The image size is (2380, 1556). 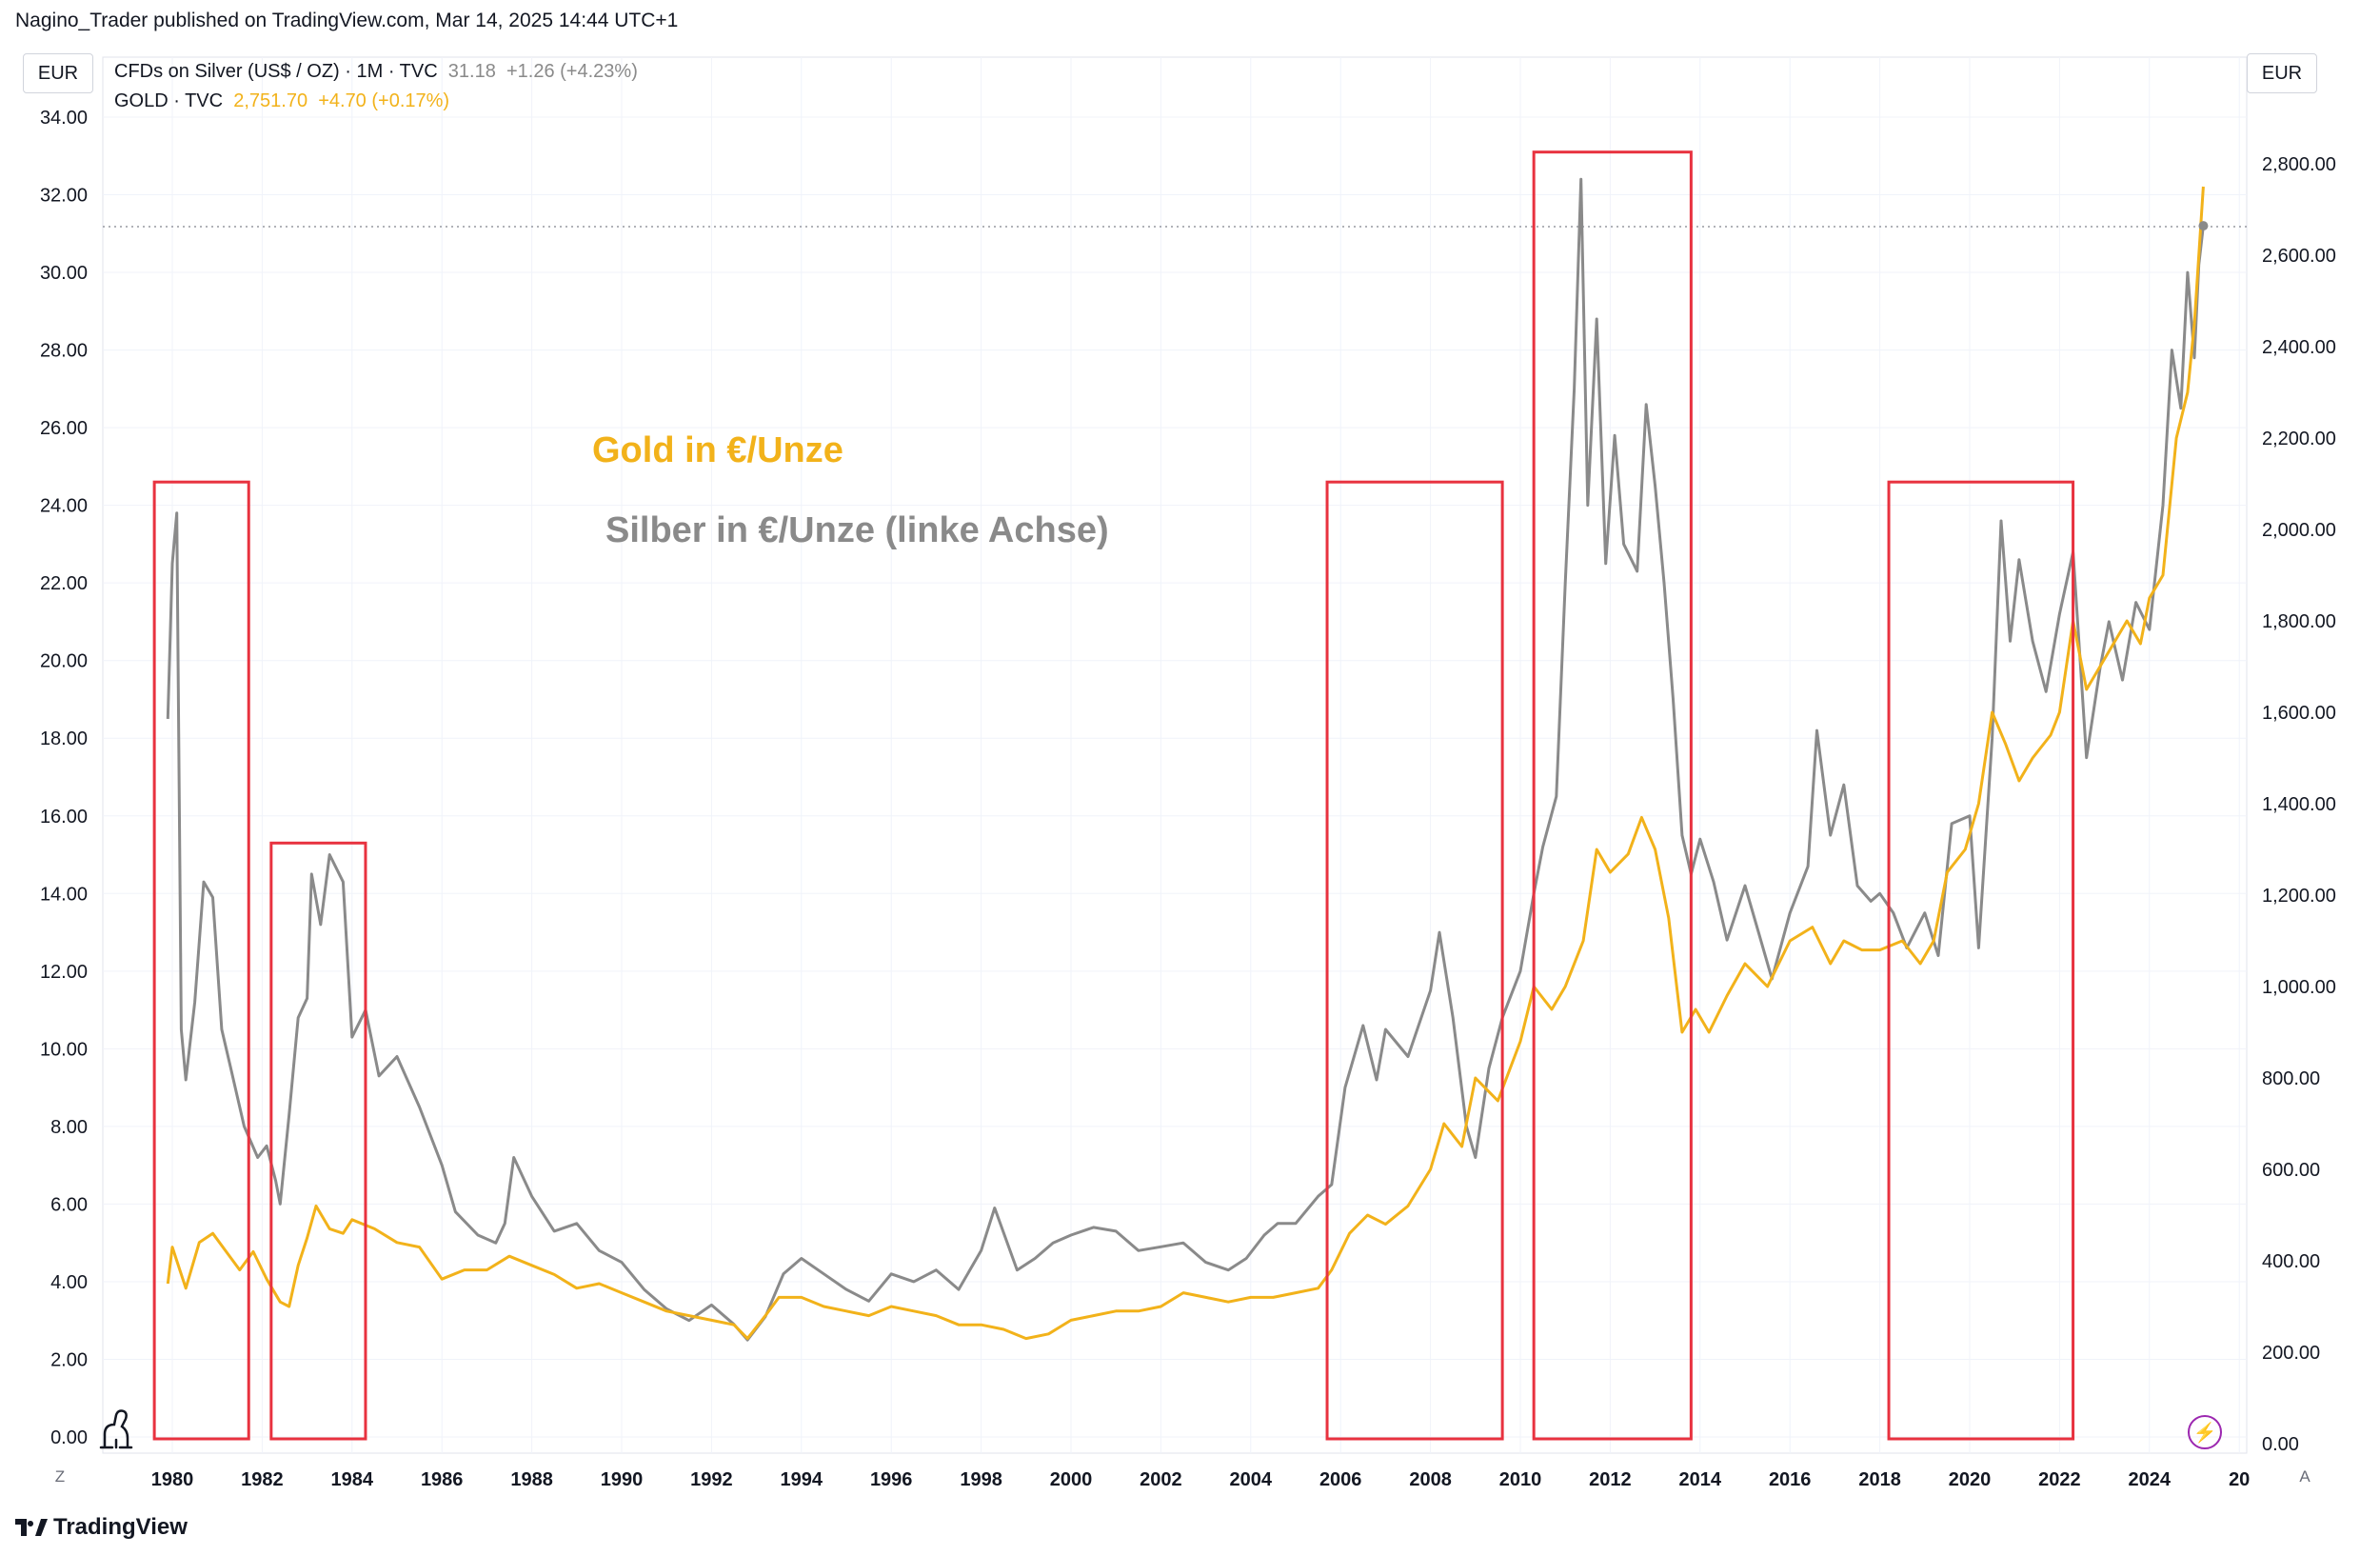 I want to click on legend-silver-change: +1.26 (+4.23%), so click(x=572, y=71).